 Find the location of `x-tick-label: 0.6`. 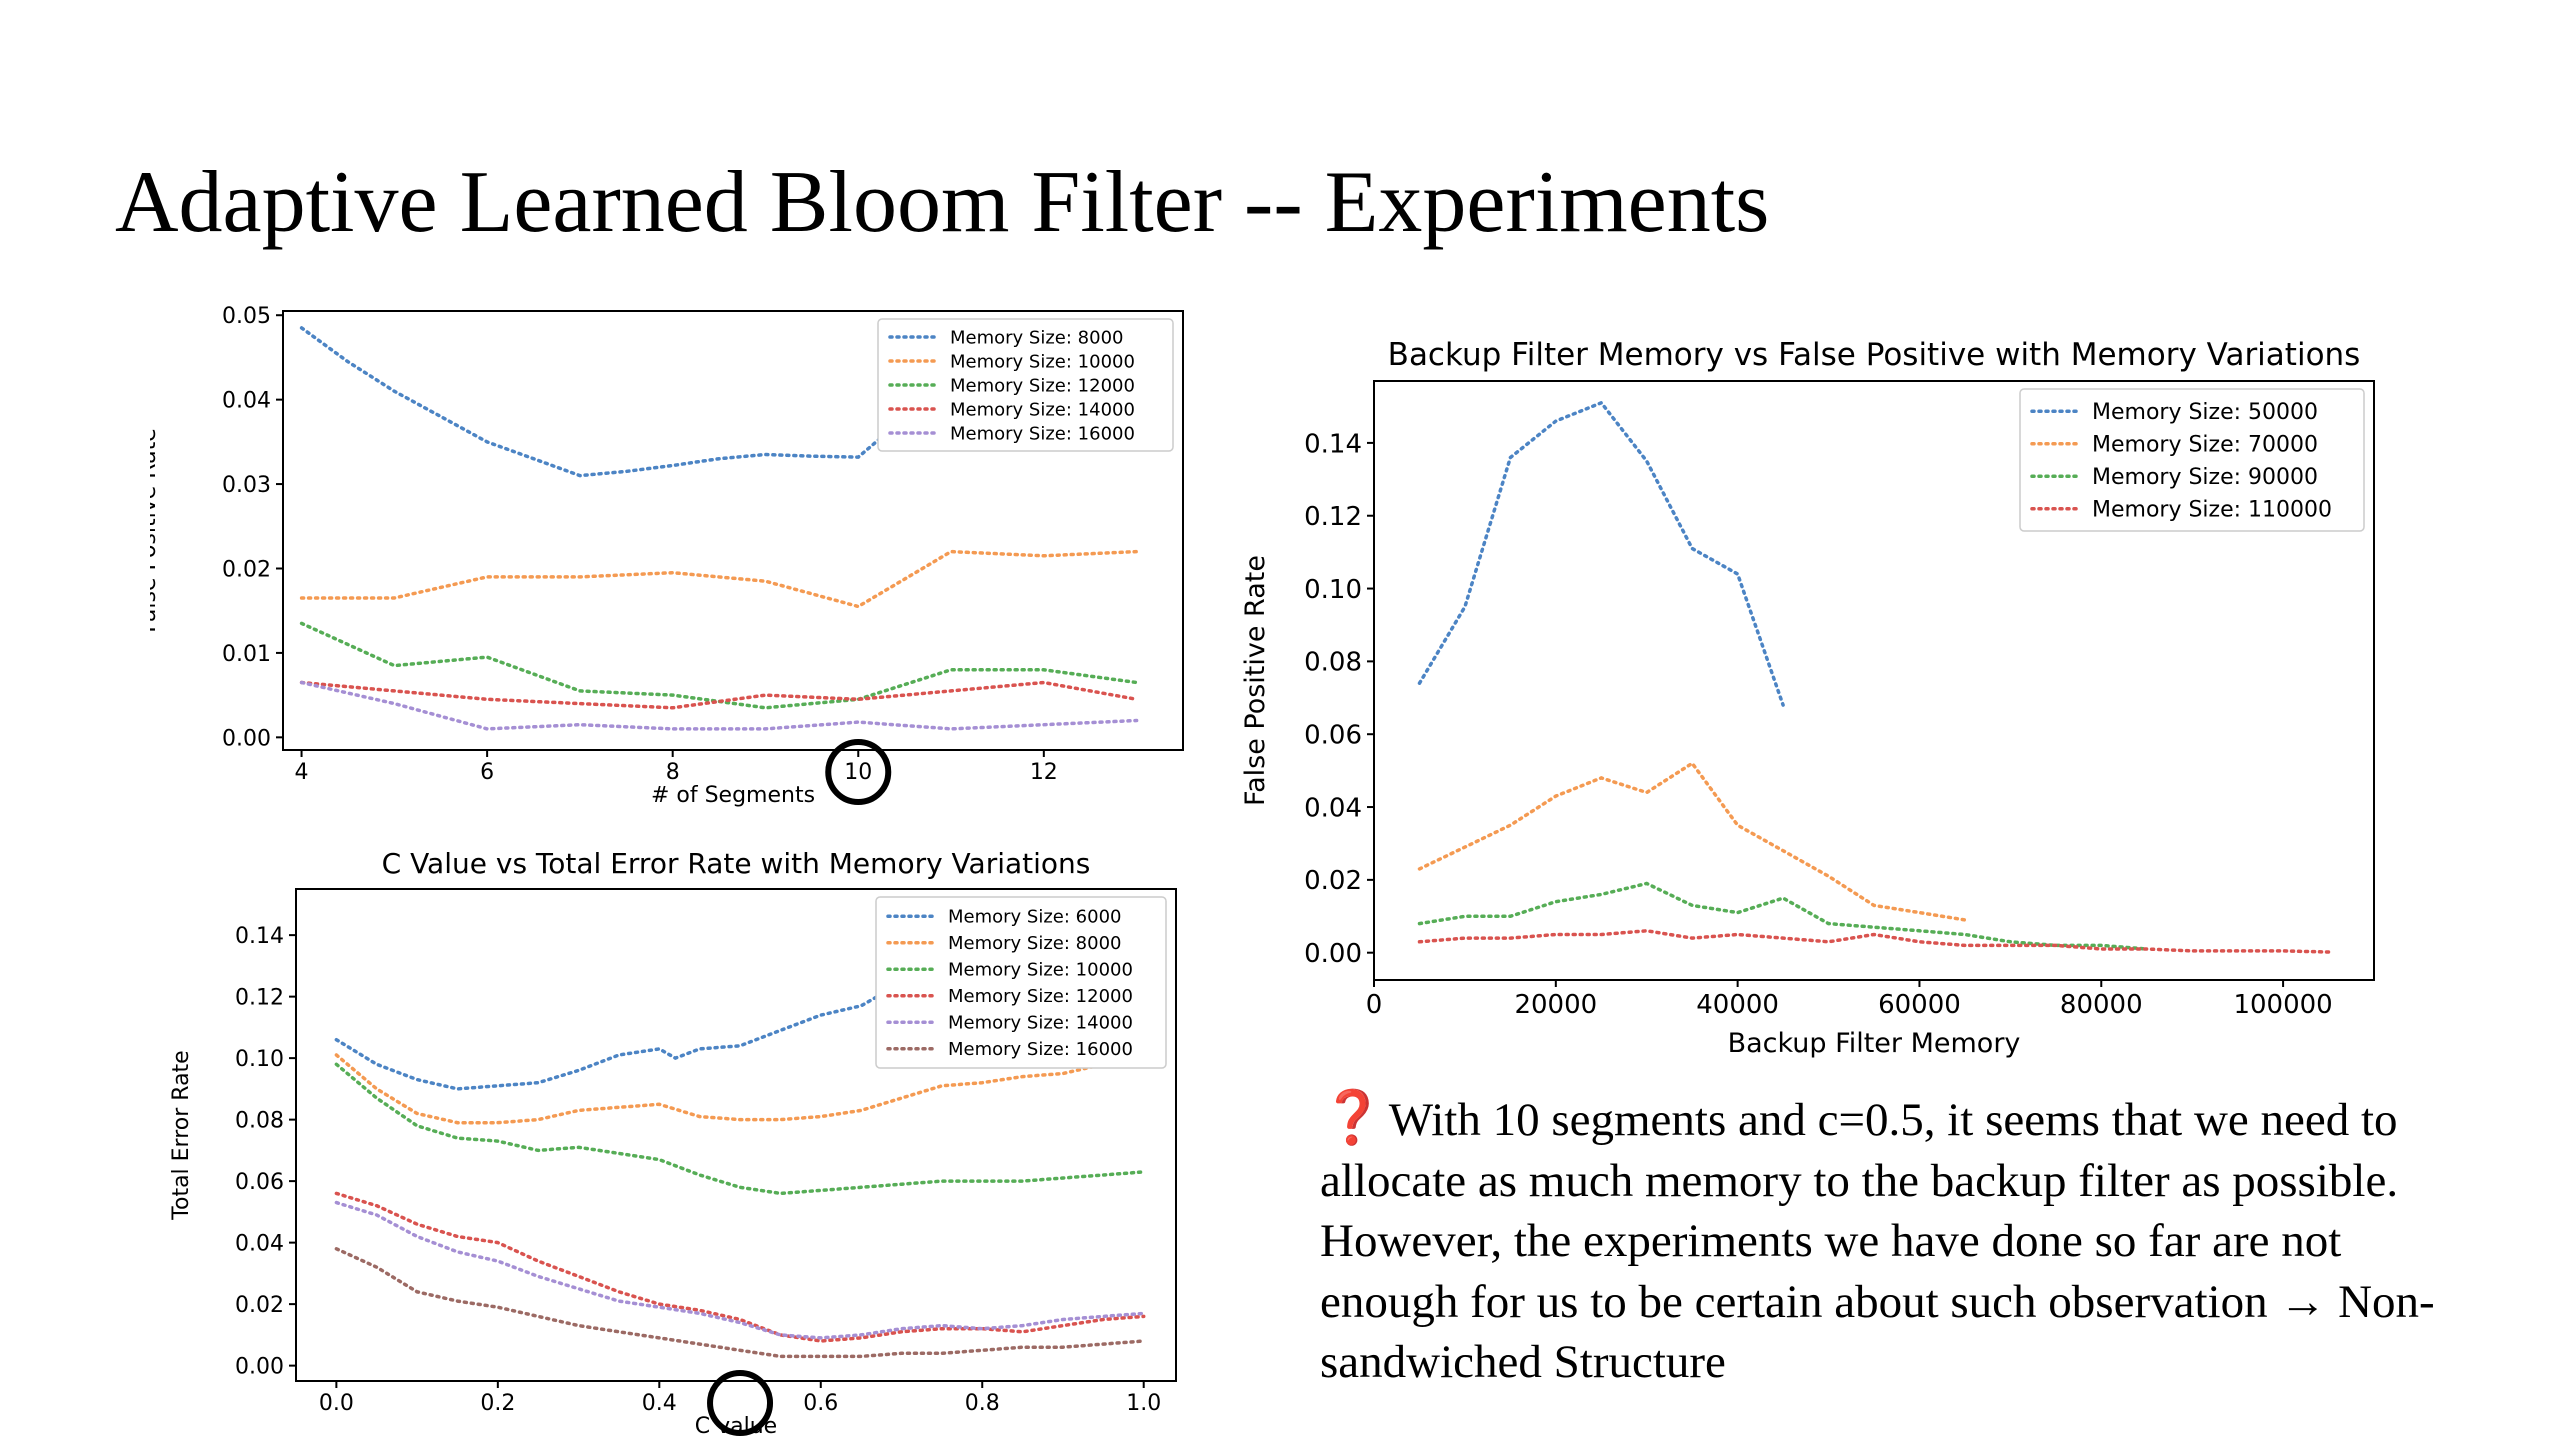

x-tick-label: 0.6 is located at coordinates (820, 1403).